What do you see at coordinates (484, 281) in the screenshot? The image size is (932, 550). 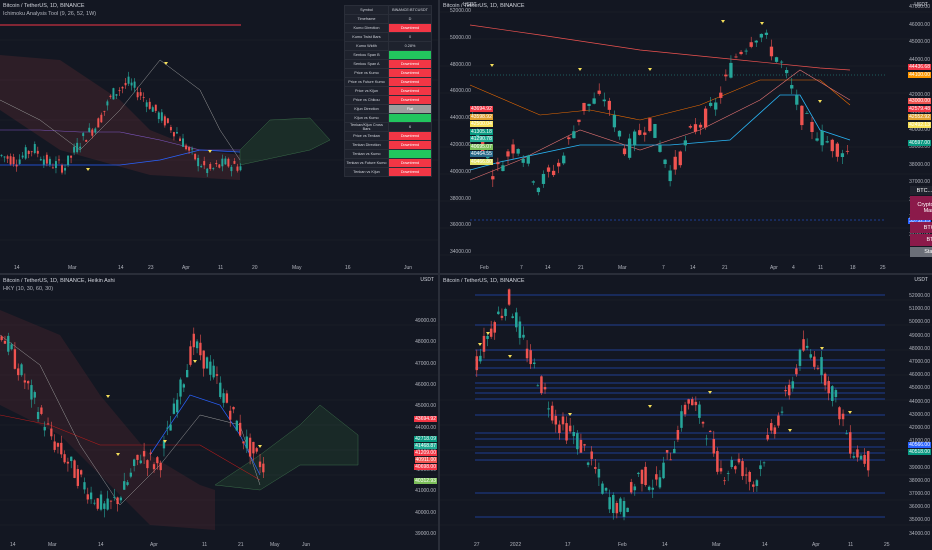 I see `pane-title: Bitcoin / TetherUS, 1D, BINANCE` at bounding box center [484, 281].